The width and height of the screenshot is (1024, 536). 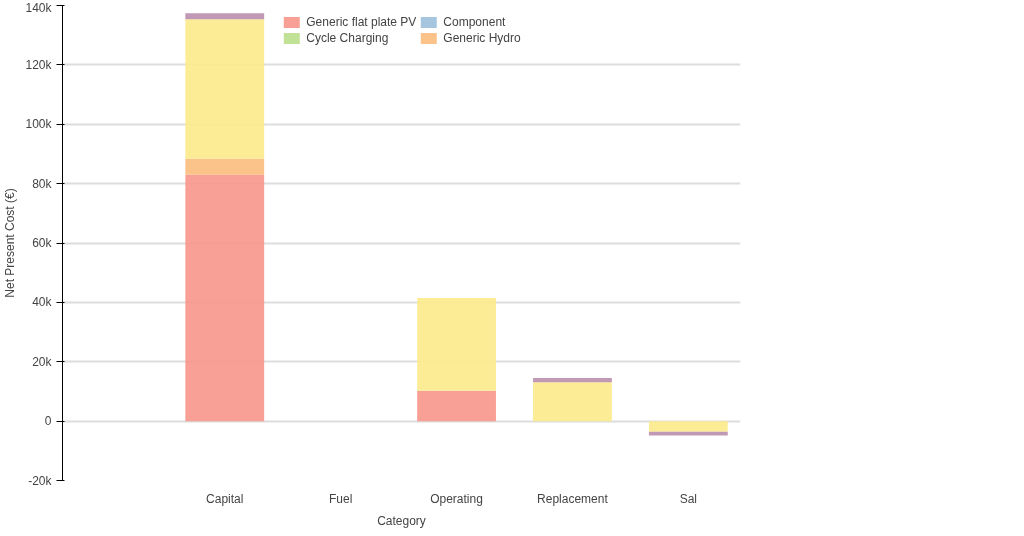 I want to click on x-axis-title: Category, so click(x=401, y=520).